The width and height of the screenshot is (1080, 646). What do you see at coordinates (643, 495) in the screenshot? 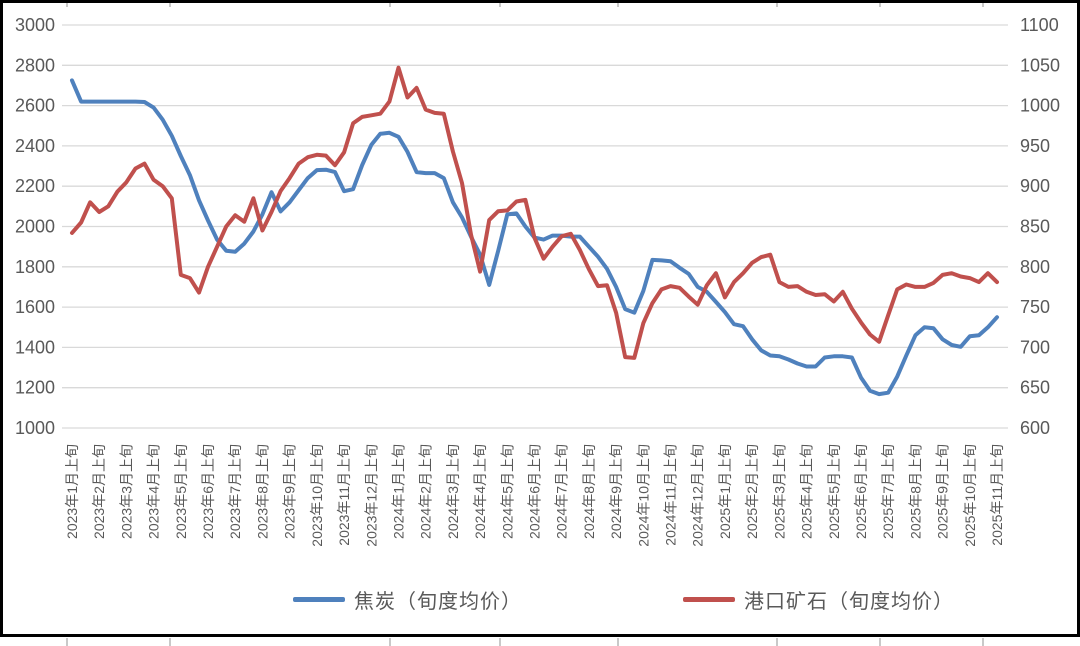
I see `x-axis-label: 2024年10月上旬` at bounding box center [643, 495].